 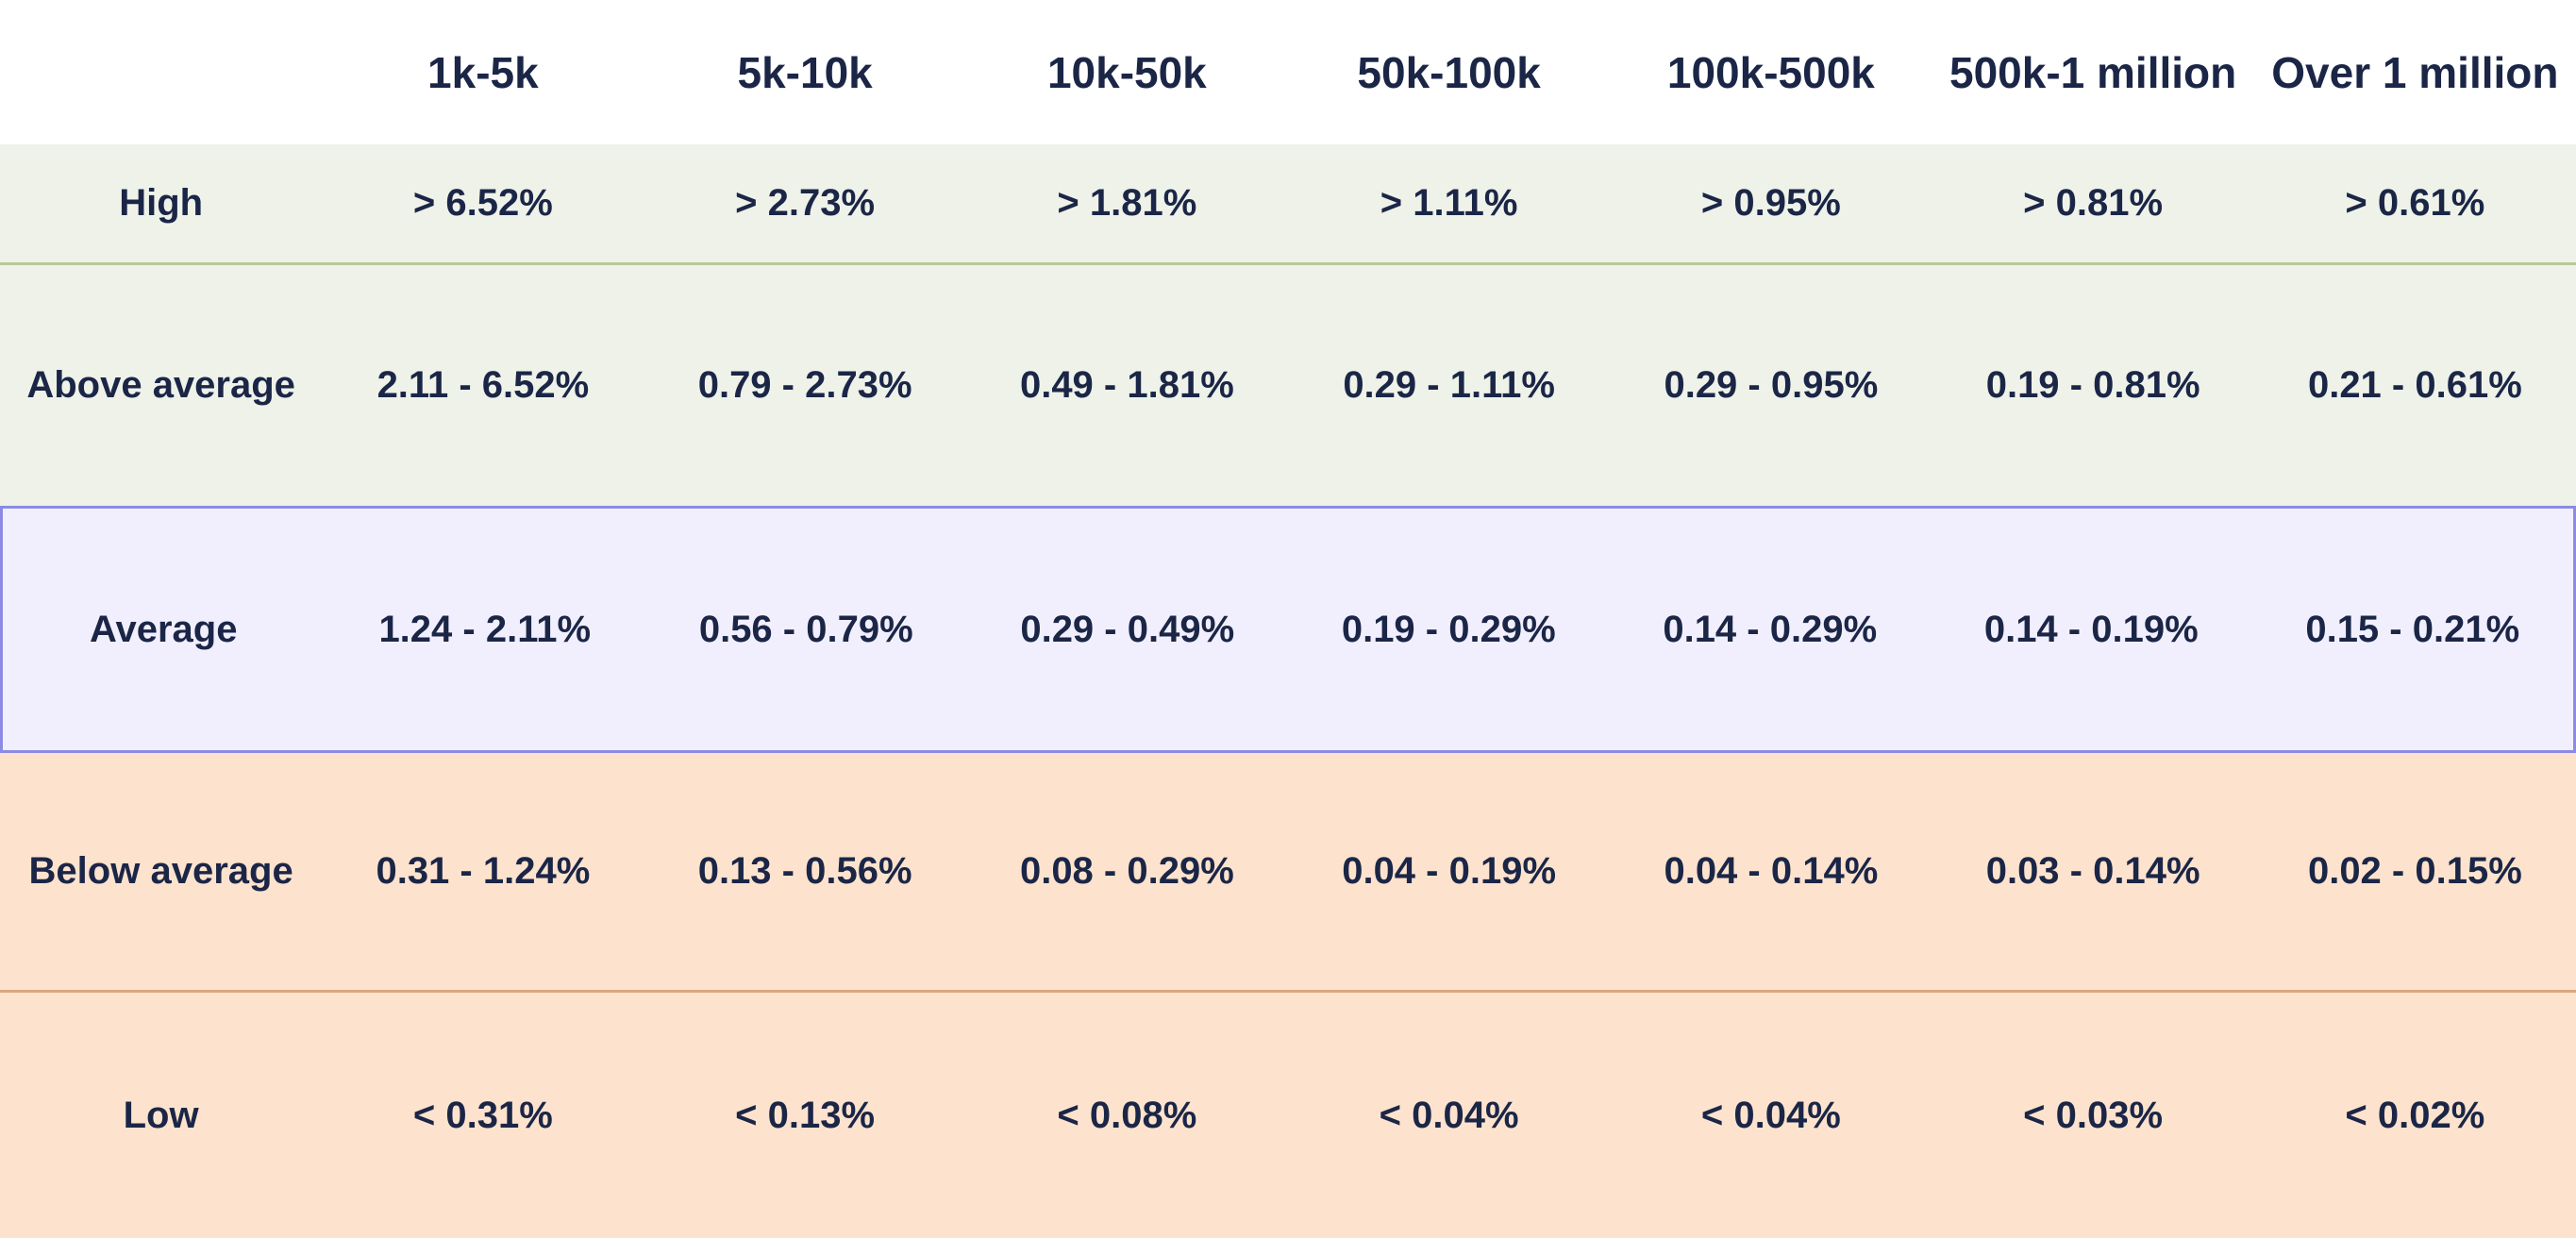 I want to click on column-header: 100k-500k, so click(x=1770, y=72).